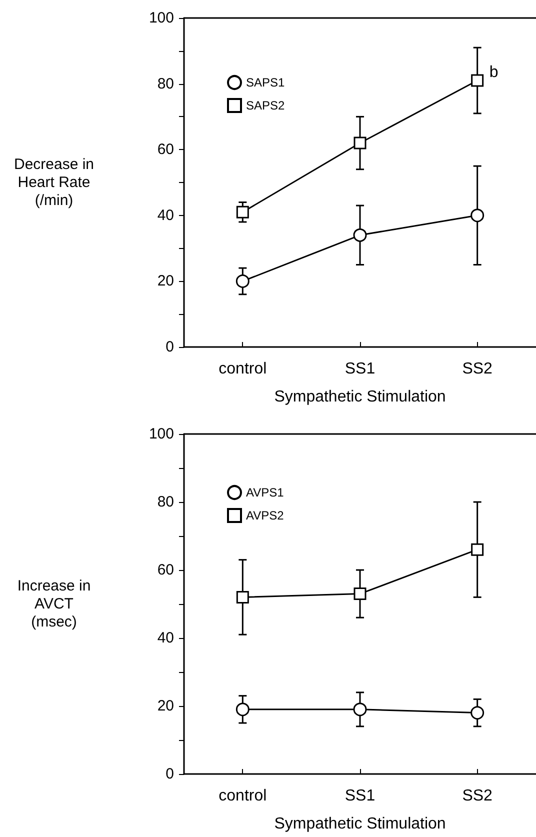 The width and height of the screenshot is (536, 837). I want to click on legend-label: SAPS1, so click(266, 83).